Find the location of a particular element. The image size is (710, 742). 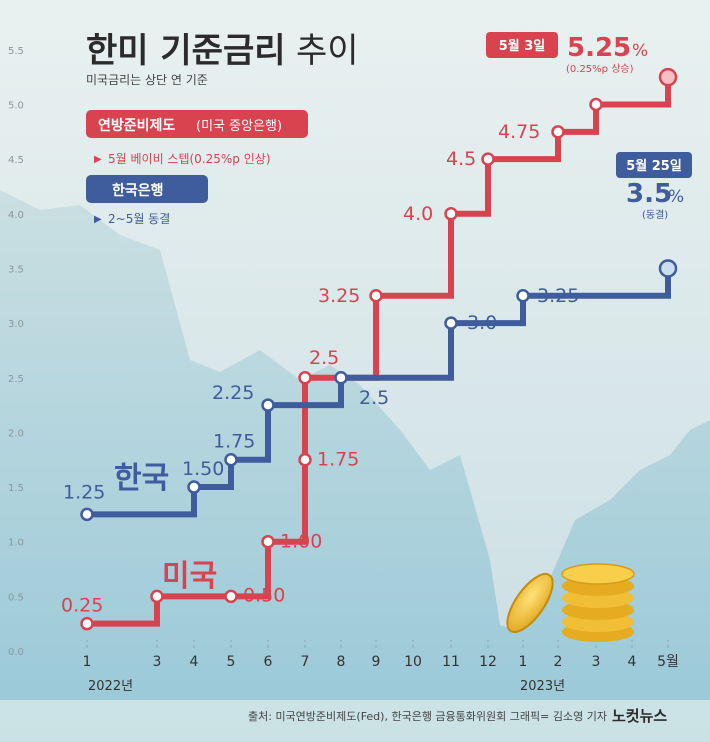

year-label-2023: 2023년 is located at coordinates (542, 686).